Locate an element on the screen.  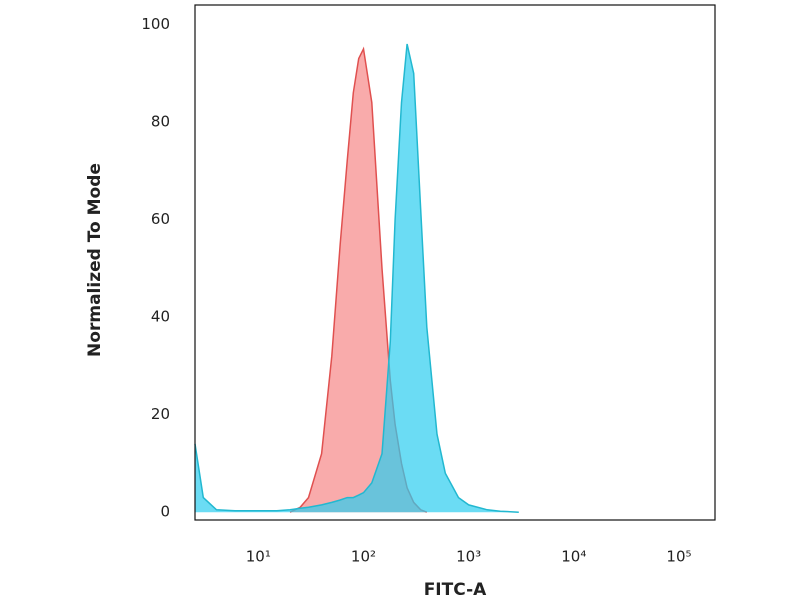
y-axis-label: Normalized To Mode is located at coordinates (95, 260).